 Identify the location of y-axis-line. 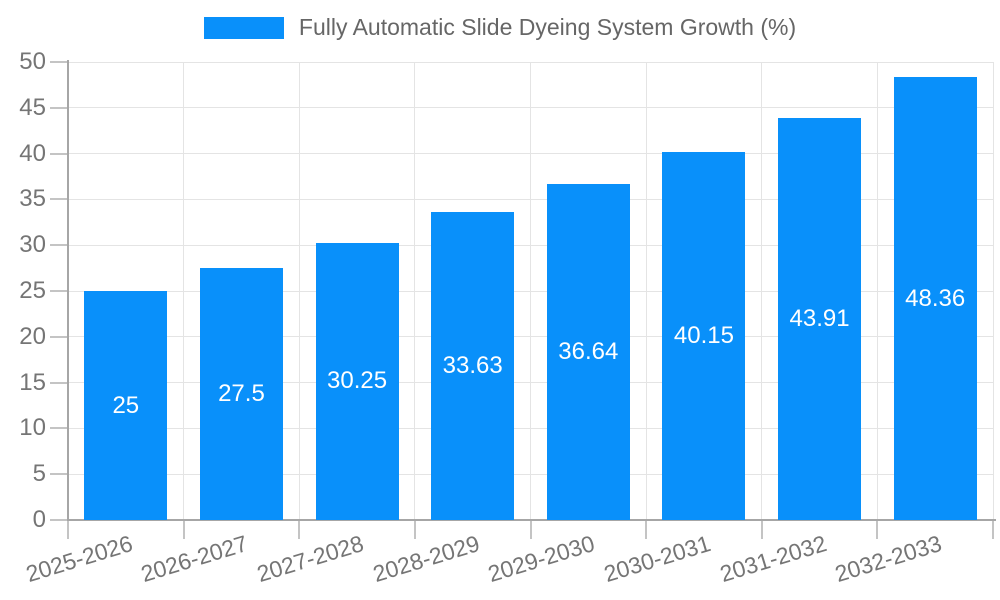
(68, 290).